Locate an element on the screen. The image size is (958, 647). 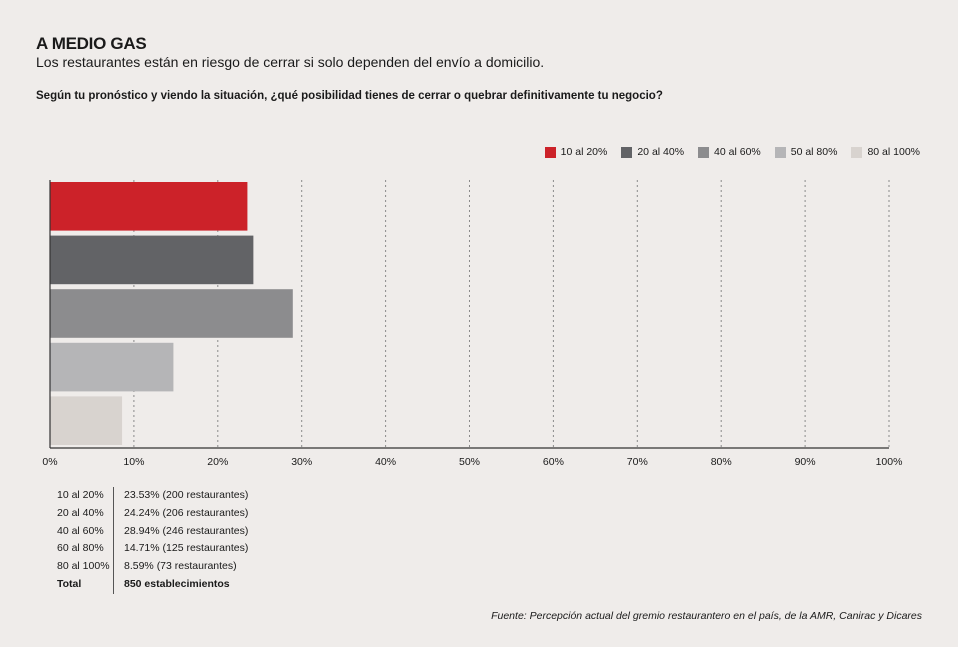
summary-row: 40 al 60% 28.94% (246 restaurantes) is located at coordinates (152, 531).